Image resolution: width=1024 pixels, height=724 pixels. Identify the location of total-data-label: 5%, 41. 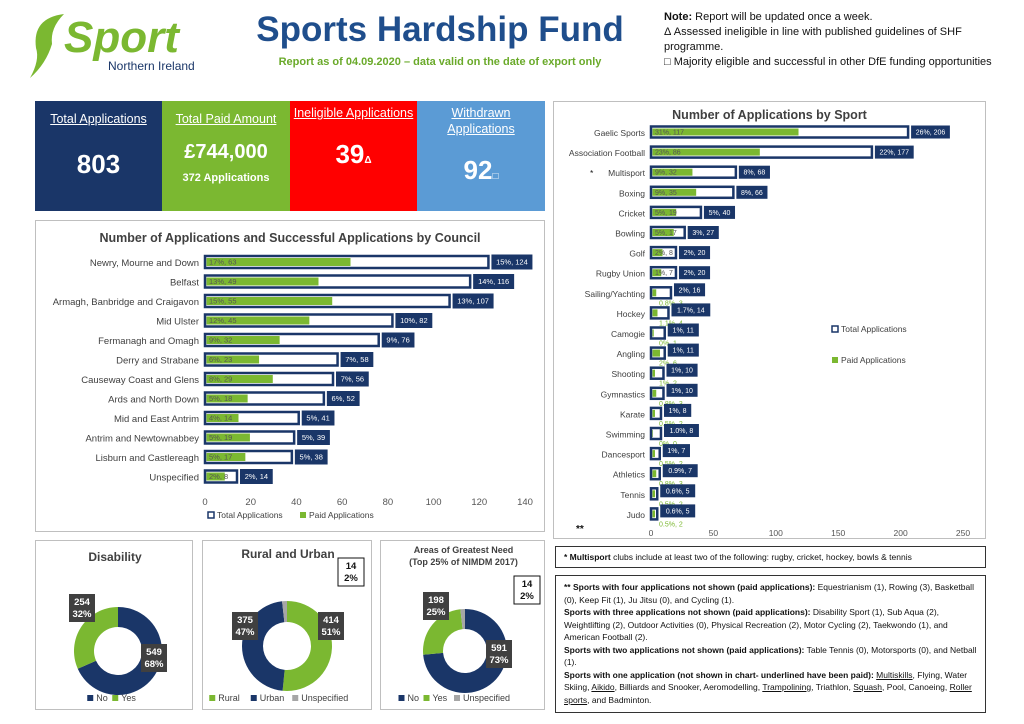
(317, 418).